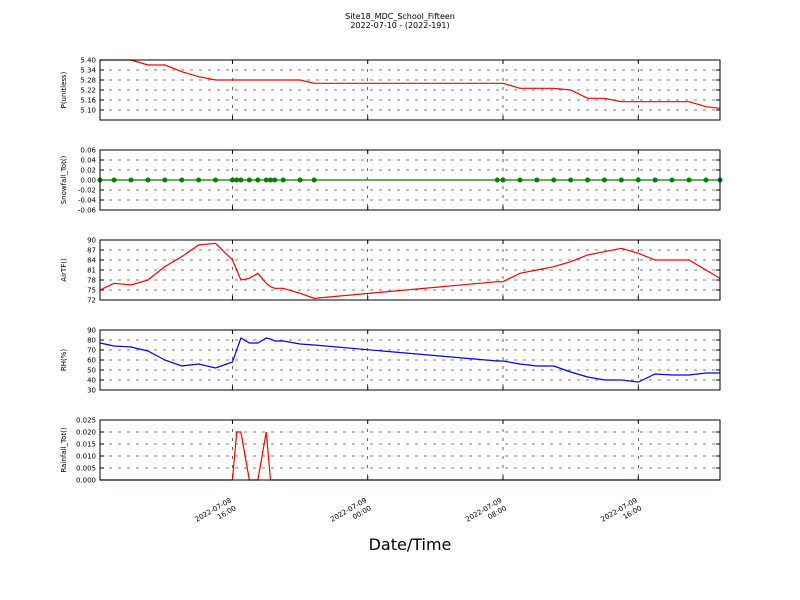 This screenshot has height=600, width=800. What do you see at coordinates (87, 211) in the screenshot?
I see `y-tick-label: -0.06` at bounding box center [87, 211].